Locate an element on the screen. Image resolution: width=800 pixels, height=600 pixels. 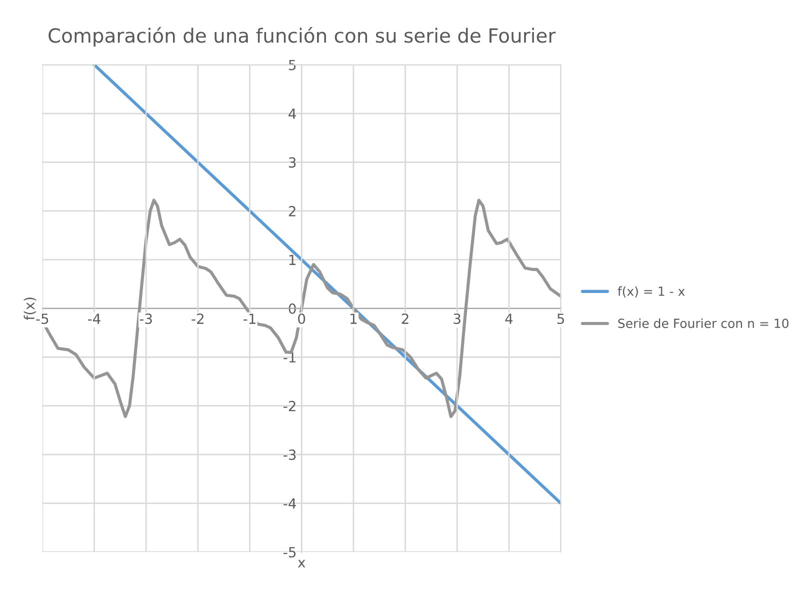
x-tick-label: 2 is located at coordinates (405, 319).